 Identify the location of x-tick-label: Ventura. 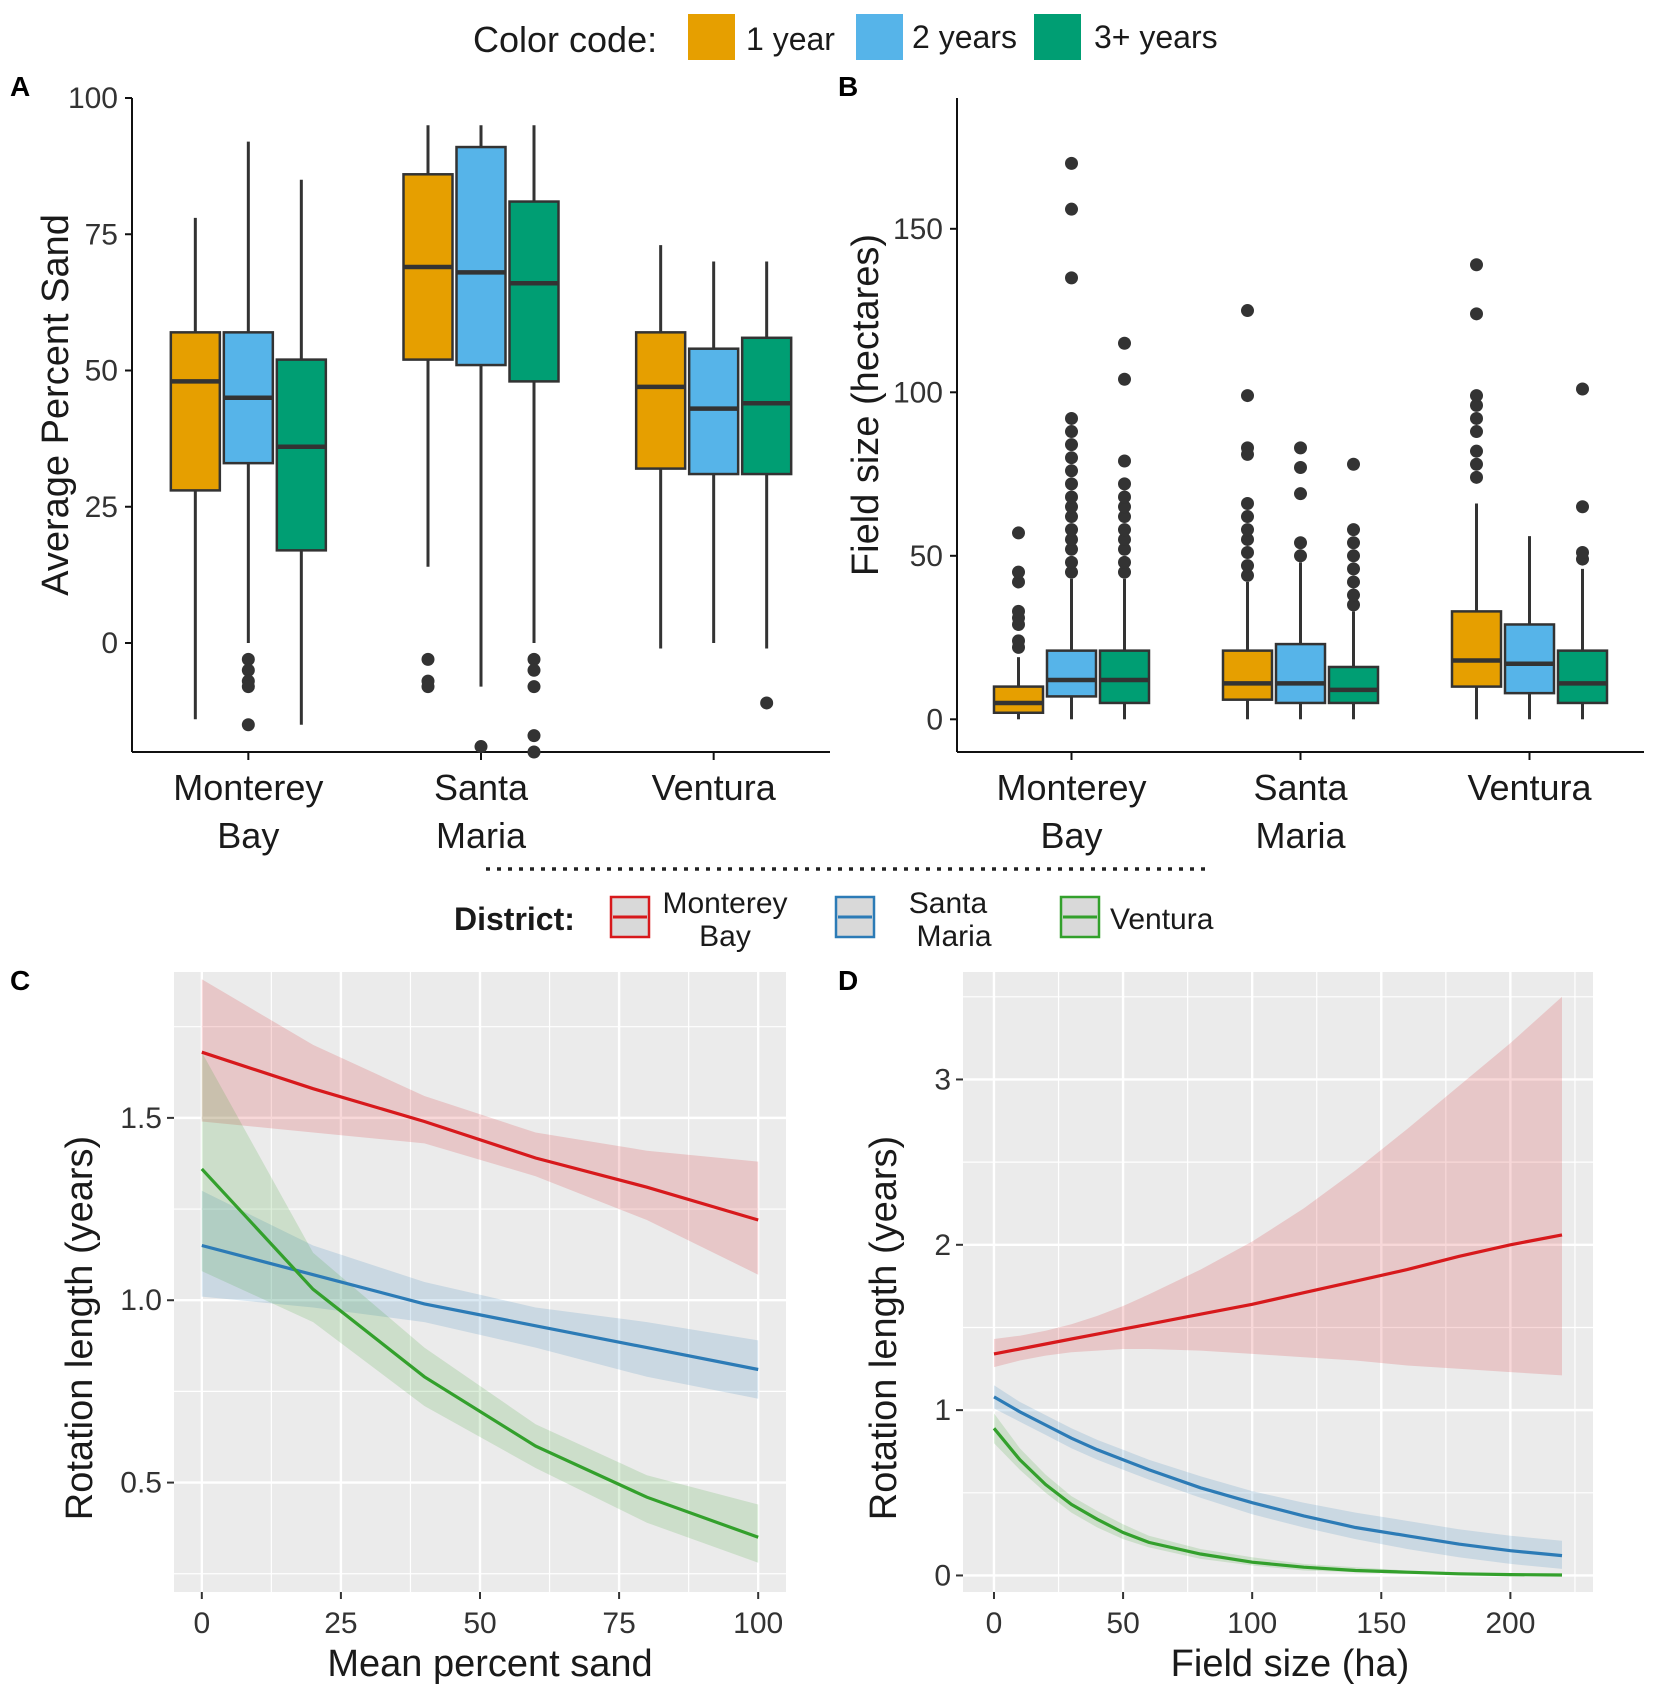
(1529, 787).